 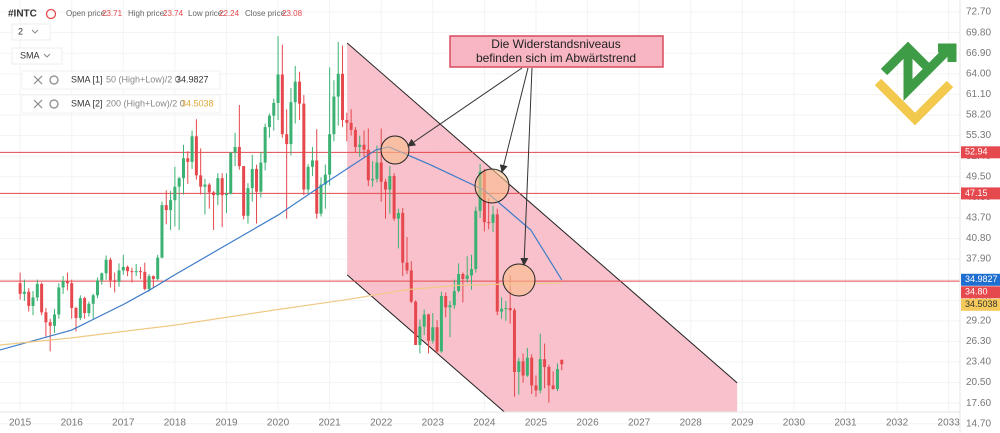 What do you see at coordinates (31, 32) in the screenshot?
I see `interval-select` at bounding box center [31, 32].